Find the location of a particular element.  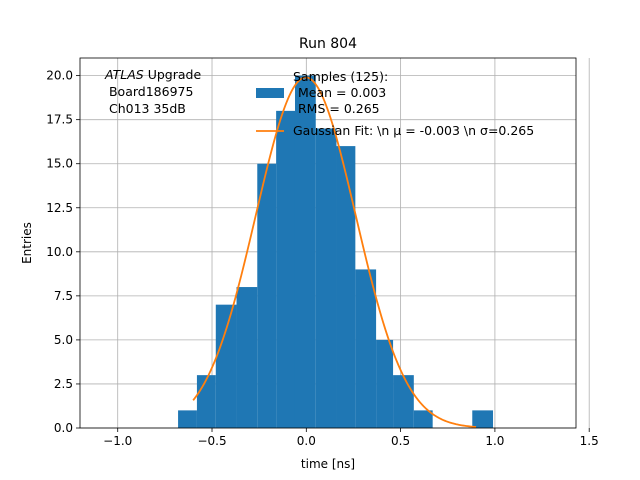

x-tick-label: 1.5 is located at coordinates (589, 441).